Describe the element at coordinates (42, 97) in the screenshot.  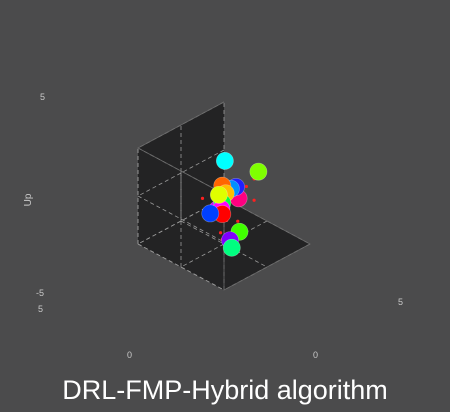
I see `tick-z-top: 5` at that location.